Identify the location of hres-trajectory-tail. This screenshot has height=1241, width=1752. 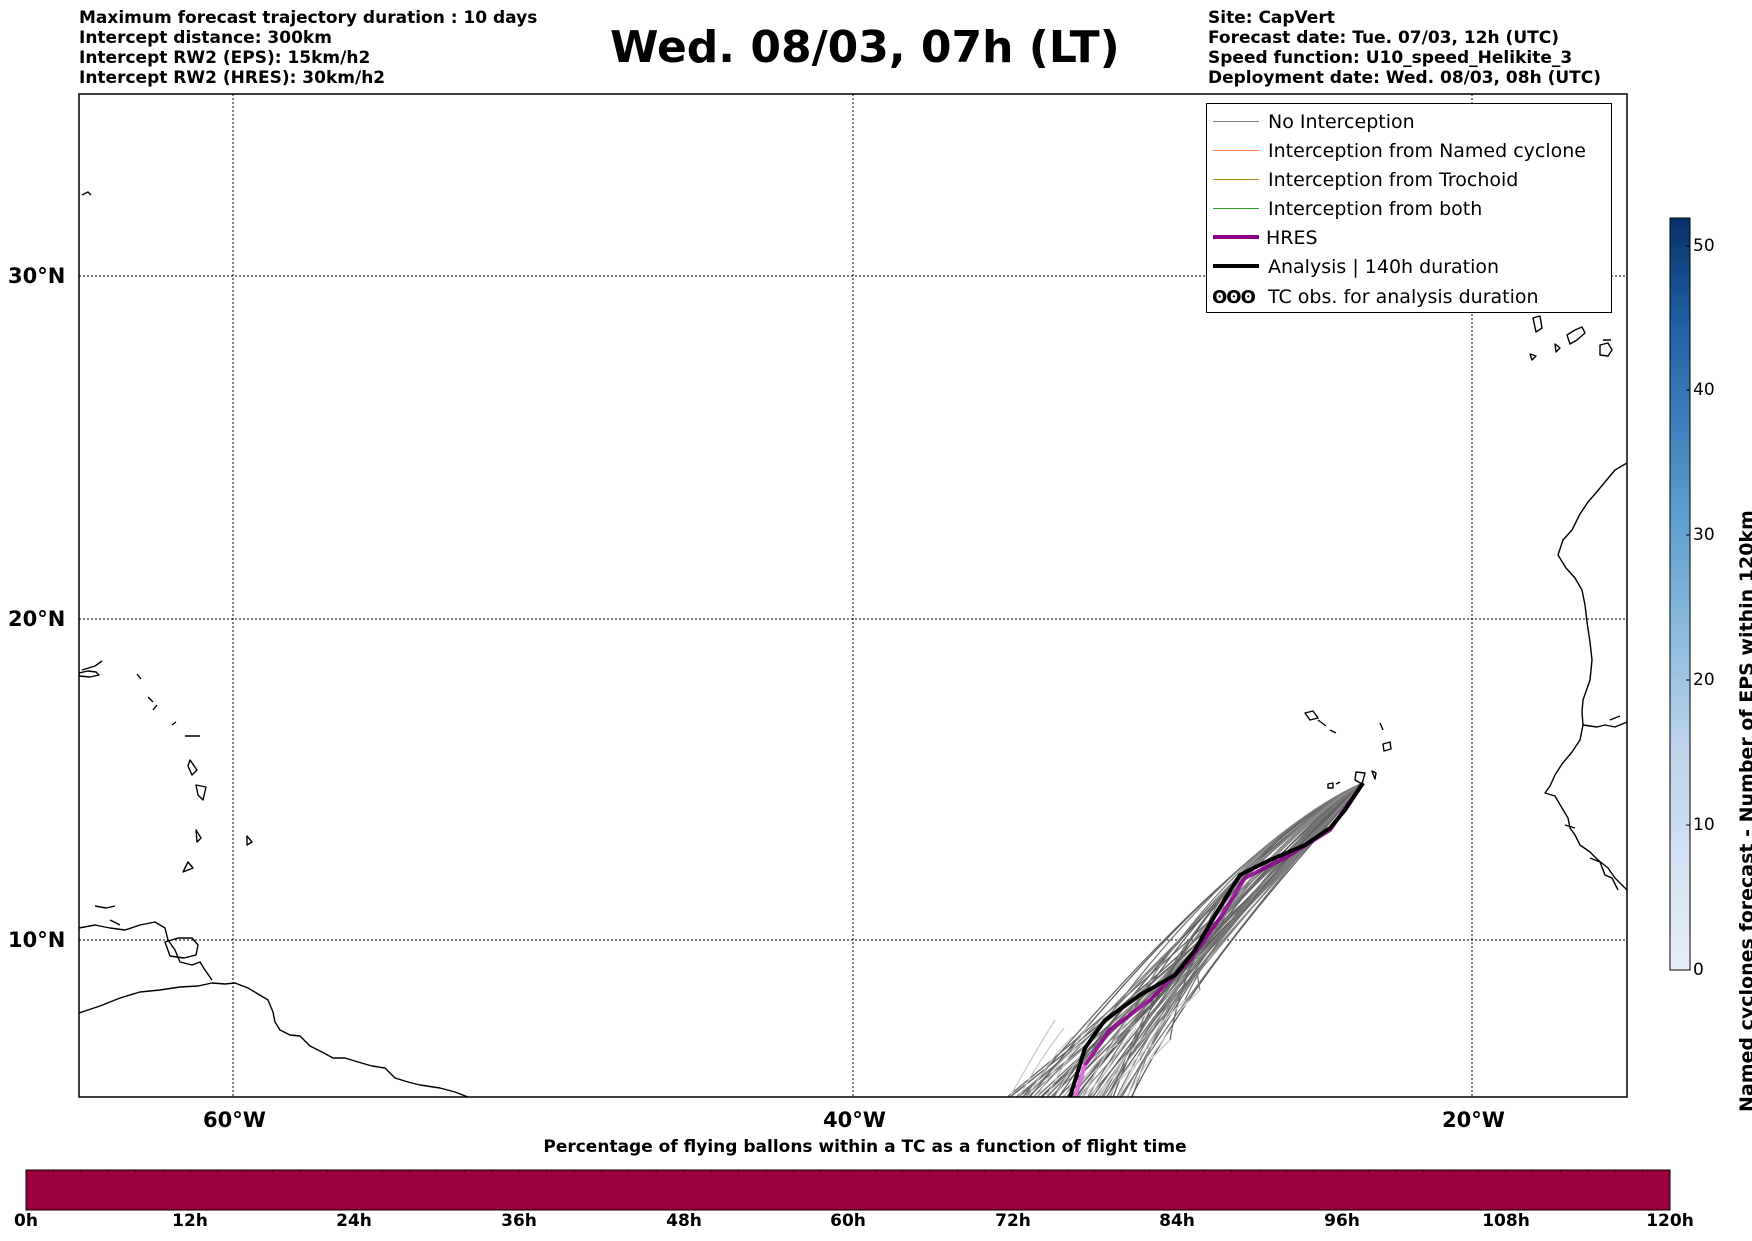
(1080, 1080).